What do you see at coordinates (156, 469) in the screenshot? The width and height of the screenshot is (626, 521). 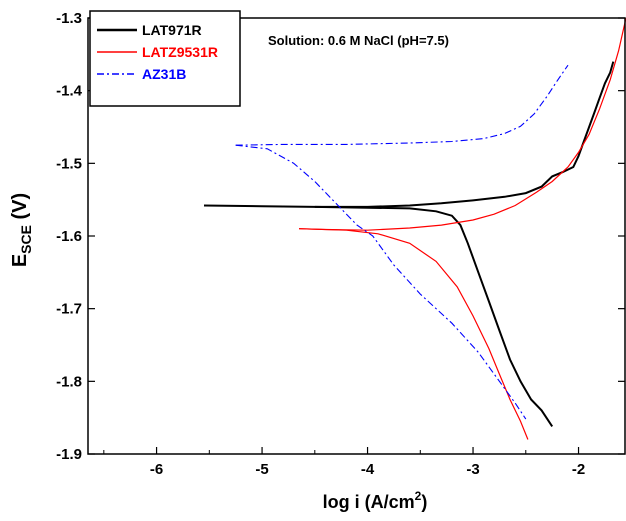 I see `x-tick-label: -6` at bounding box center [156, 469].